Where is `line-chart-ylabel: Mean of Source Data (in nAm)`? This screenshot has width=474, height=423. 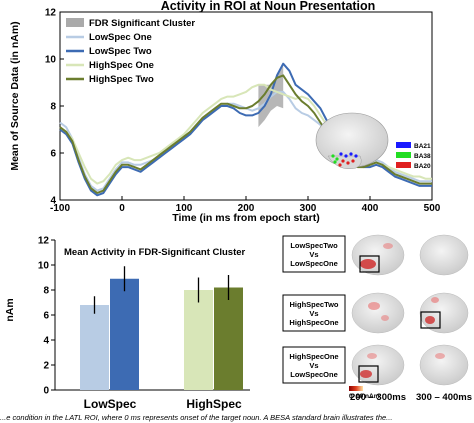 line-chart-ylabel: Mean of Source Data (in nAm) is located at coordinates (15, 95).